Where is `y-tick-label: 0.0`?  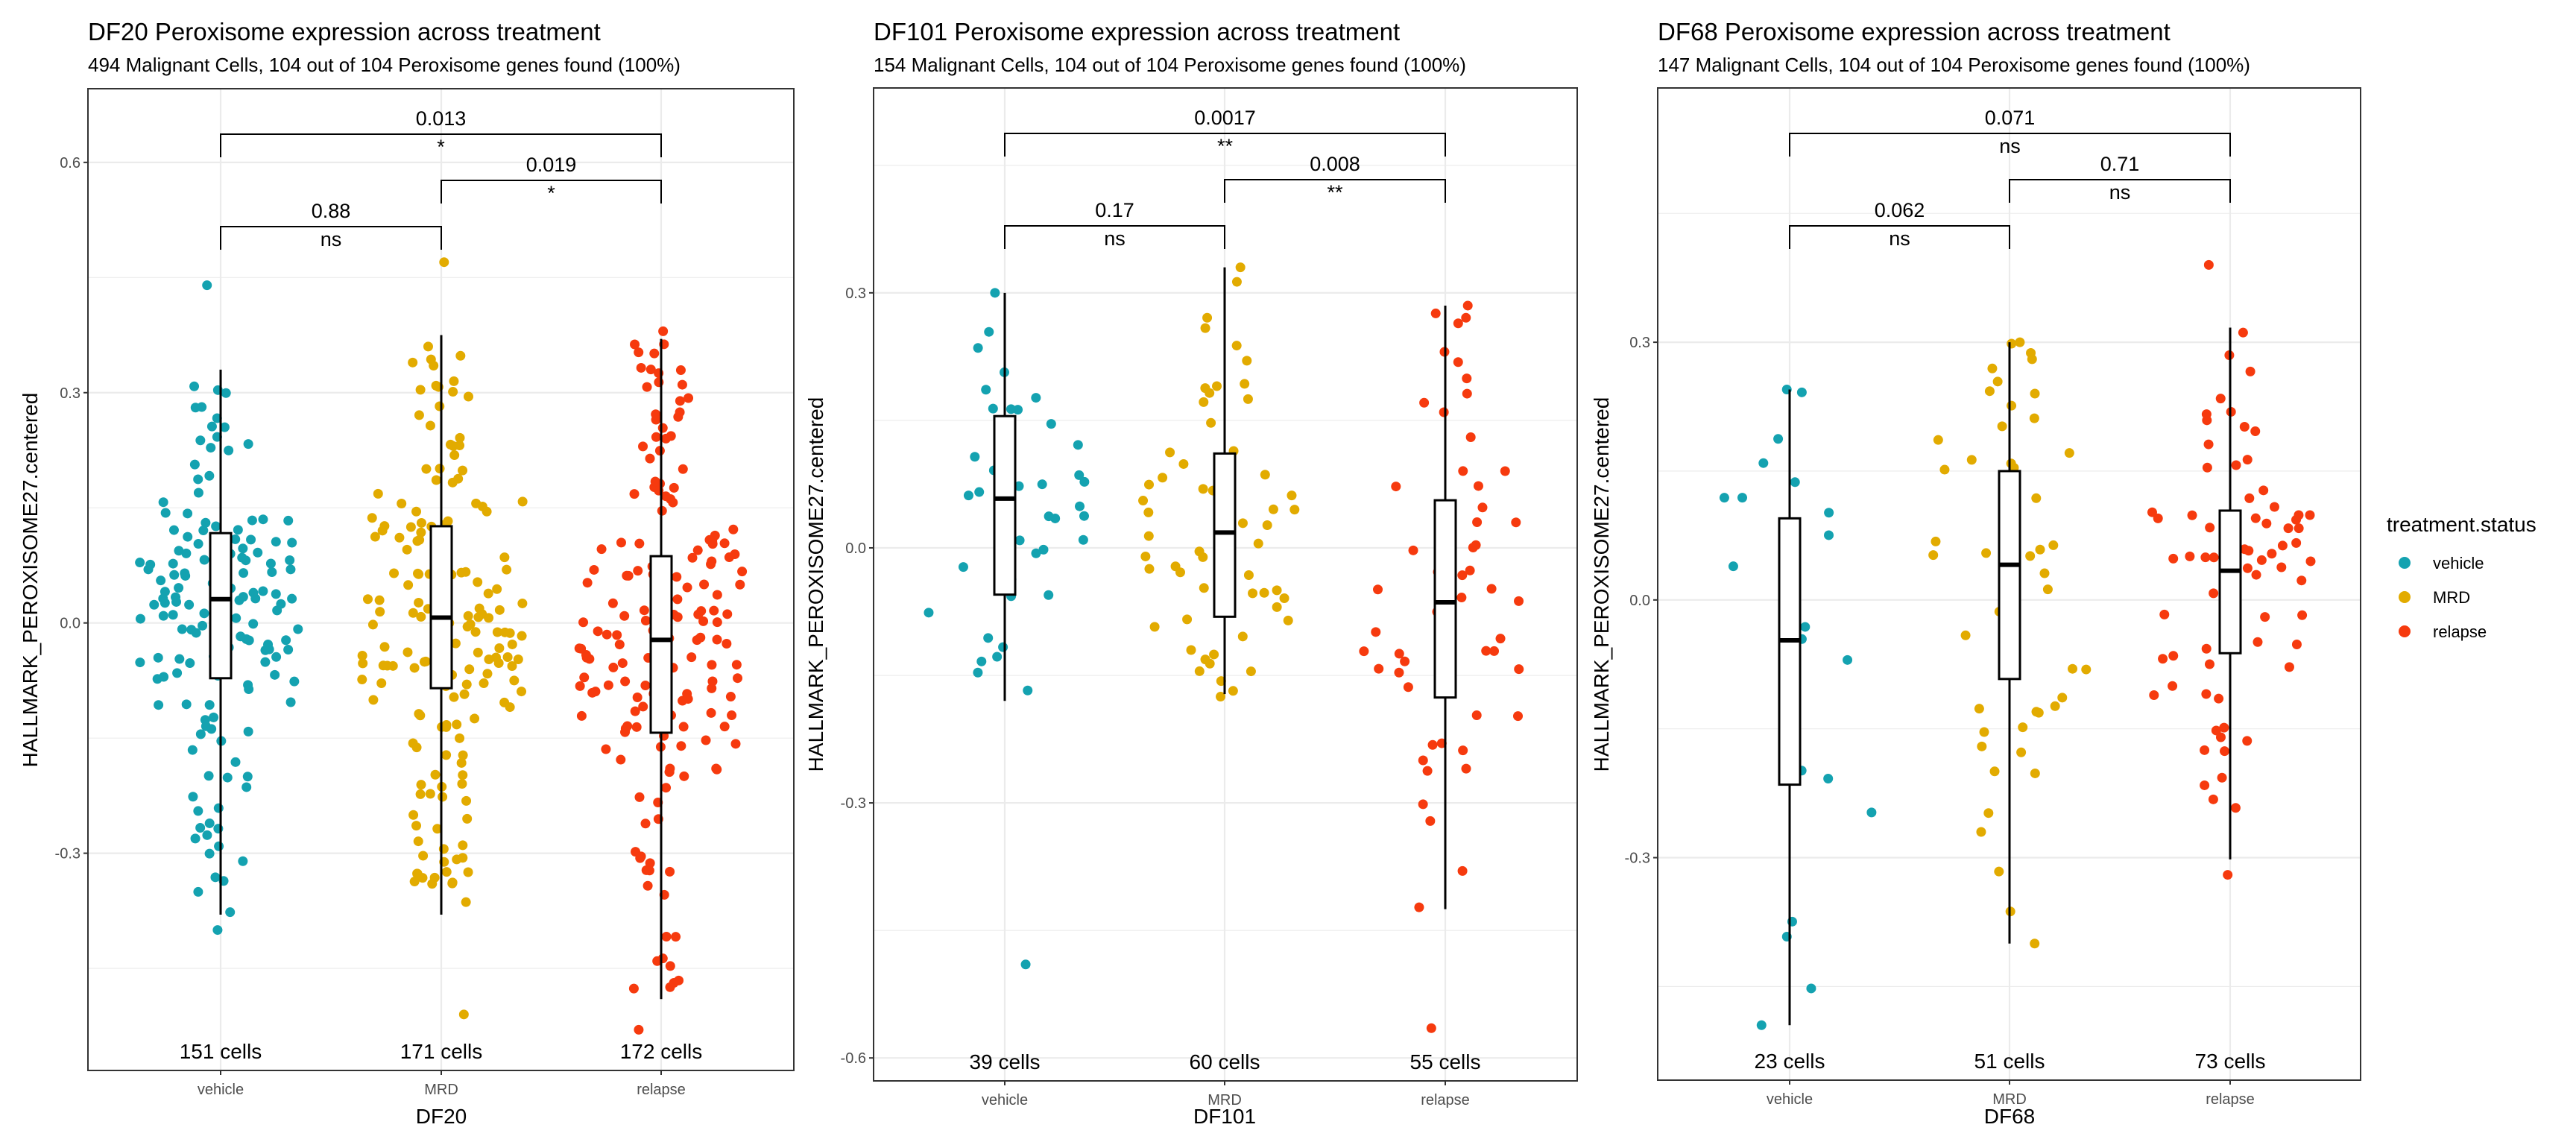 y-tick-label: 0.0 is located at coordinates (855, 548).